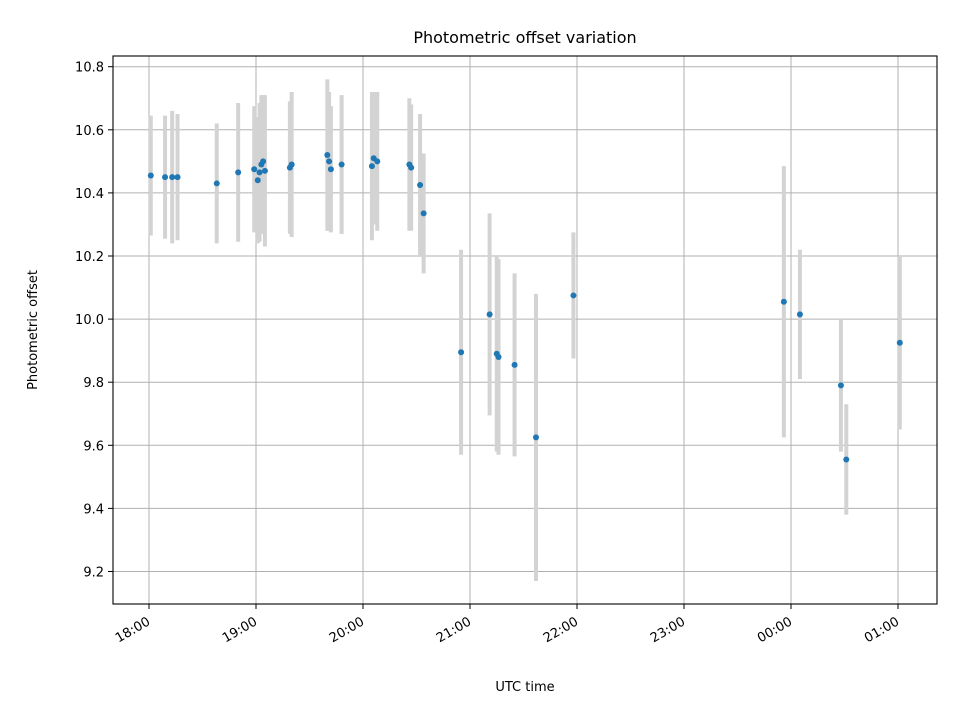 The width and height of the screenshot is (960, 720). What do you see at coordinates (454, 630) in the screenshot?
I see `x-tick-label: 21:00` at bounding box center [454, 630].